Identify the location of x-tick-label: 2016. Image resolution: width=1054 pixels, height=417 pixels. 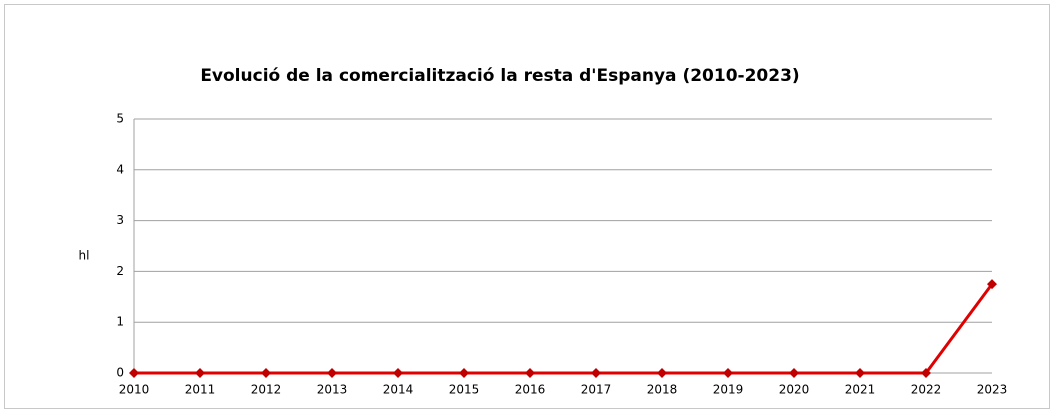
(530, 390).